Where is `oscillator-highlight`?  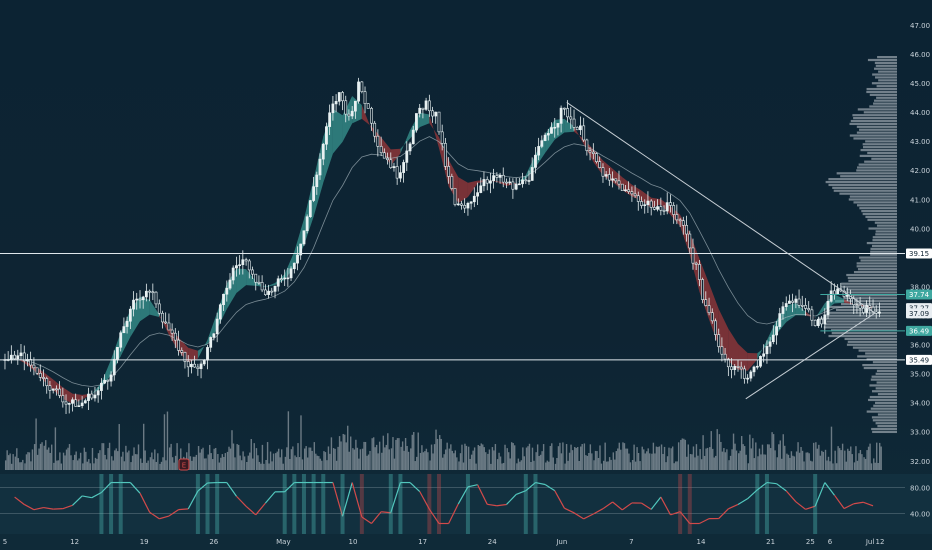 oscillator-highlight is located at coordinates (400, 504).